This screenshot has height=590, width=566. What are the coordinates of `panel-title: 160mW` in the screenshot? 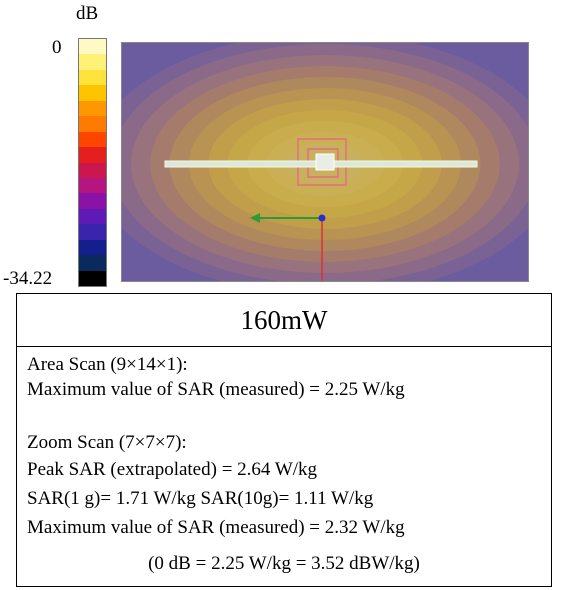 It's located at (284, 320).